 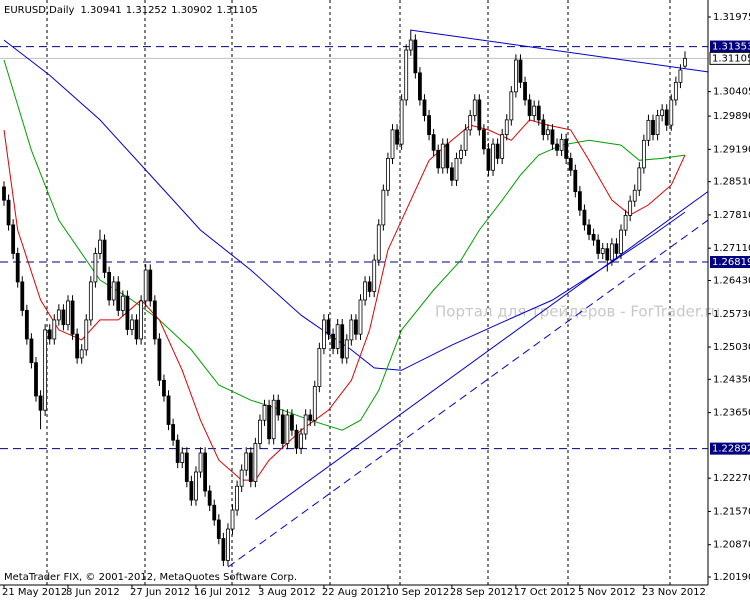 I want to click on x-tick-label: 22 Aug 2012, so click(x=354, y=592).